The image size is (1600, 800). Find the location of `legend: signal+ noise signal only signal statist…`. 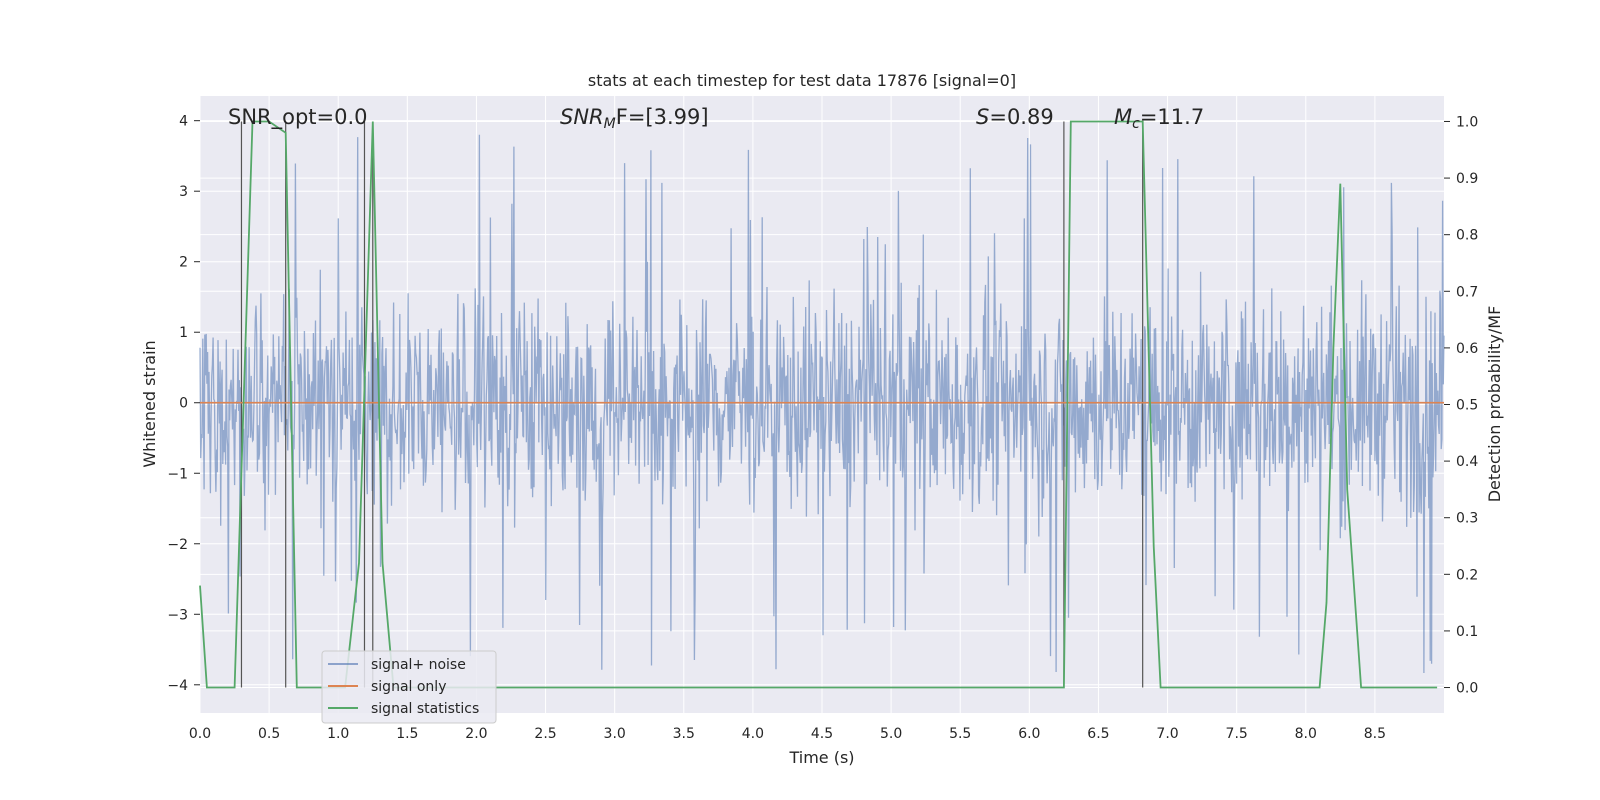

legend: signal+ noise signal only signal statist… is located at coordinates (409, 687).